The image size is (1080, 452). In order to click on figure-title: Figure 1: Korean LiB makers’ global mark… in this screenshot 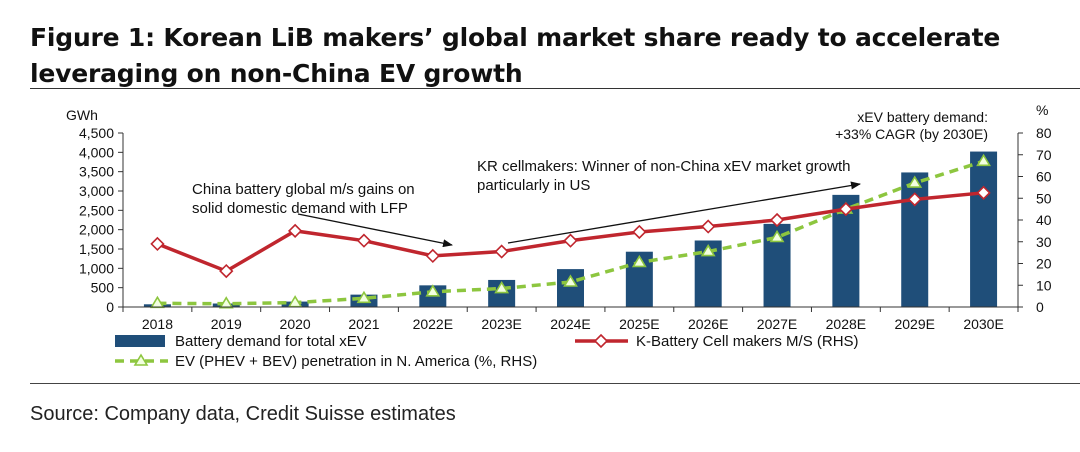, I will do `click(515, 55)`.